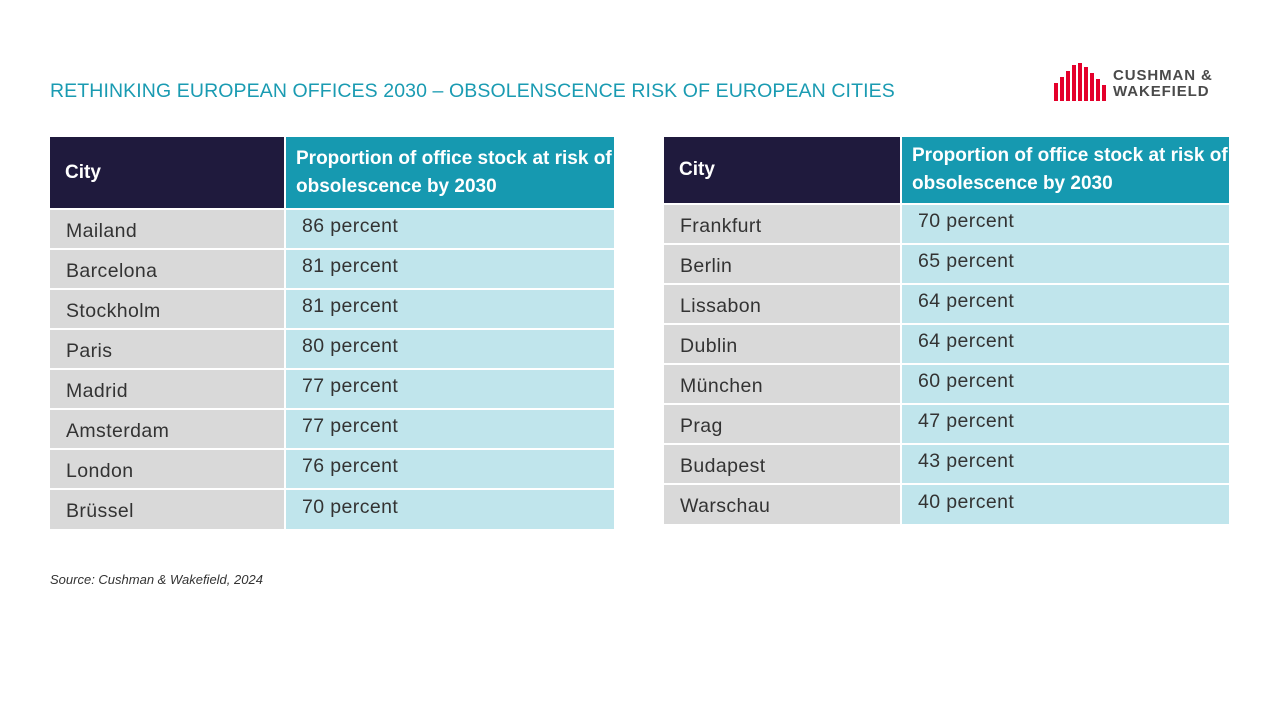 This screenshot has height=720, width=1280. I want to click on cushman-wakefield-logo: CUSHMAN & WAKEFIELD, so click(1144, 83).